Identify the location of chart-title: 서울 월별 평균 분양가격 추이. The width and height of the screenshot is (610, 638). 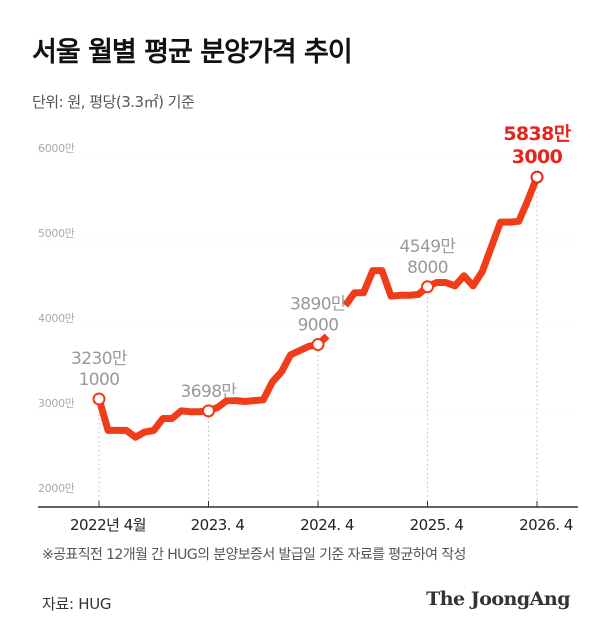
(192, 52).